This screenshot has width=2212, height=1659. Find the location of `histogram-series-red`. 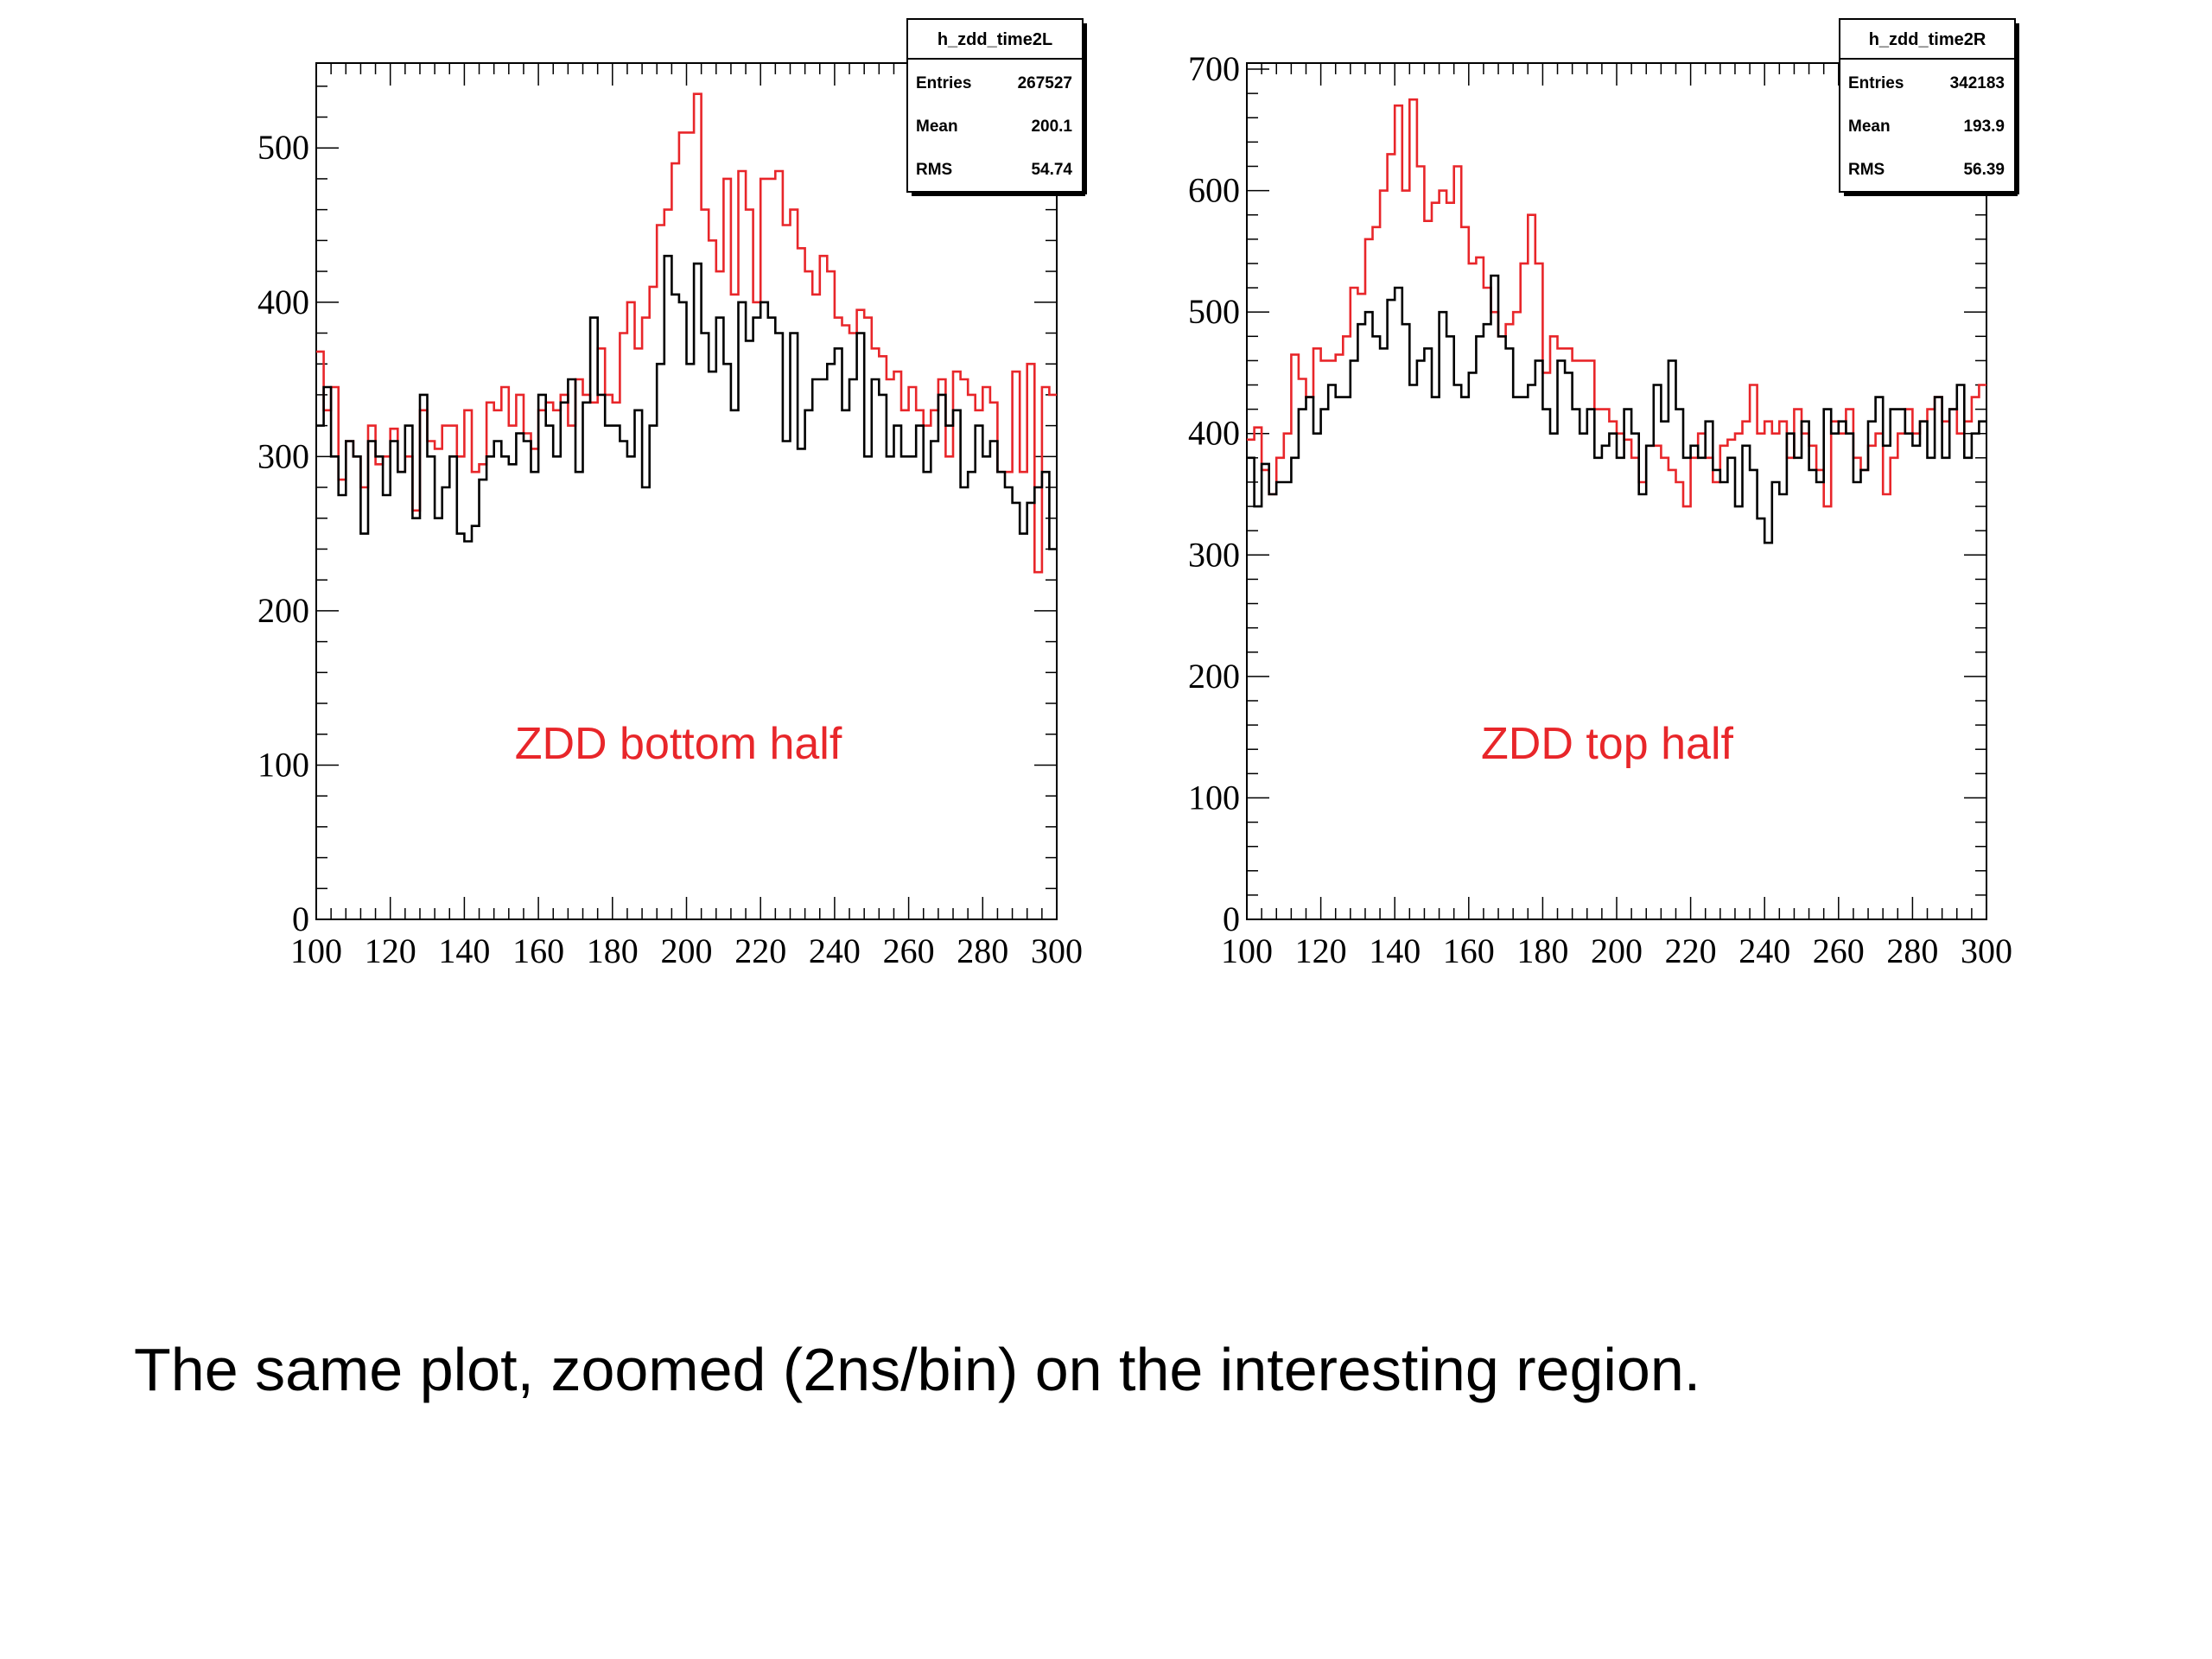

histogram-series-red is located at coordinates (686, 333).